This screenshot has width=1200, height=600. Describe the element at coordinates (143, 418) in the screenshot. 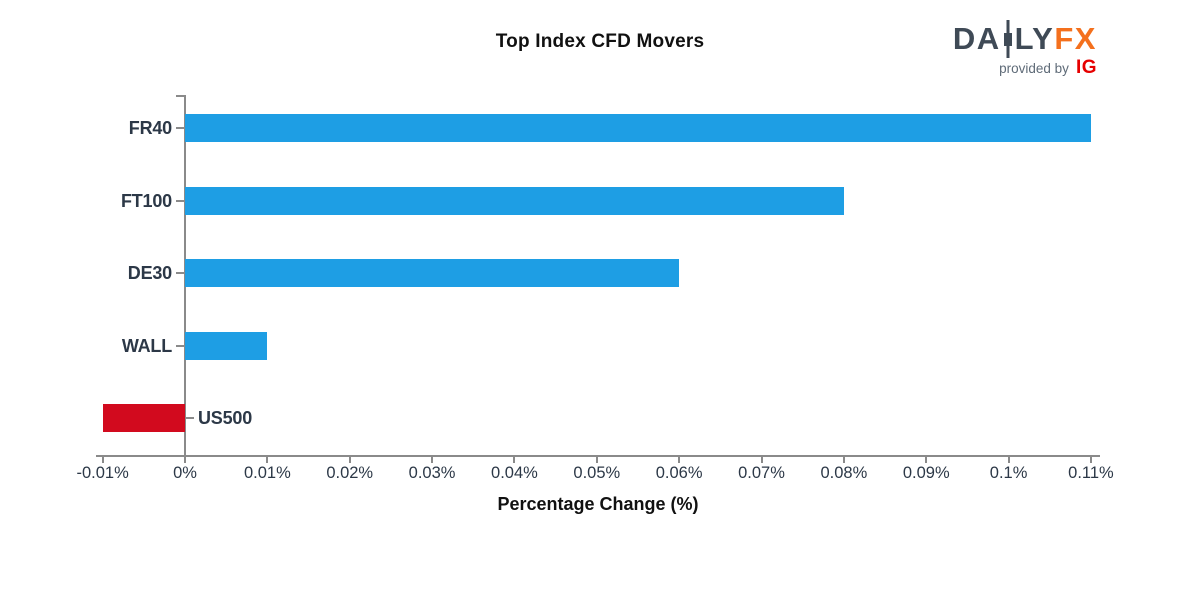

I see `bar-us500` at that location.